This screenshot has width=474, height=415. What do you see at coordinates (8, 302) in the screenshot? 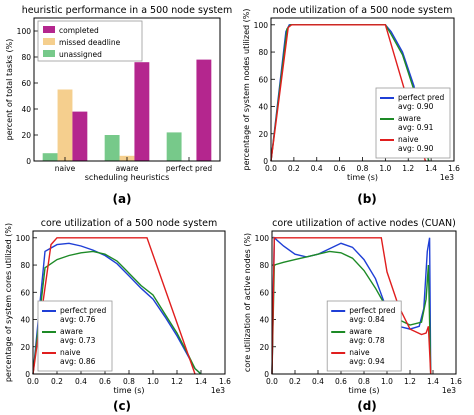
I see `y-axis-label: percentage of system cores utilized (%)` at bounding box center [8, 302].